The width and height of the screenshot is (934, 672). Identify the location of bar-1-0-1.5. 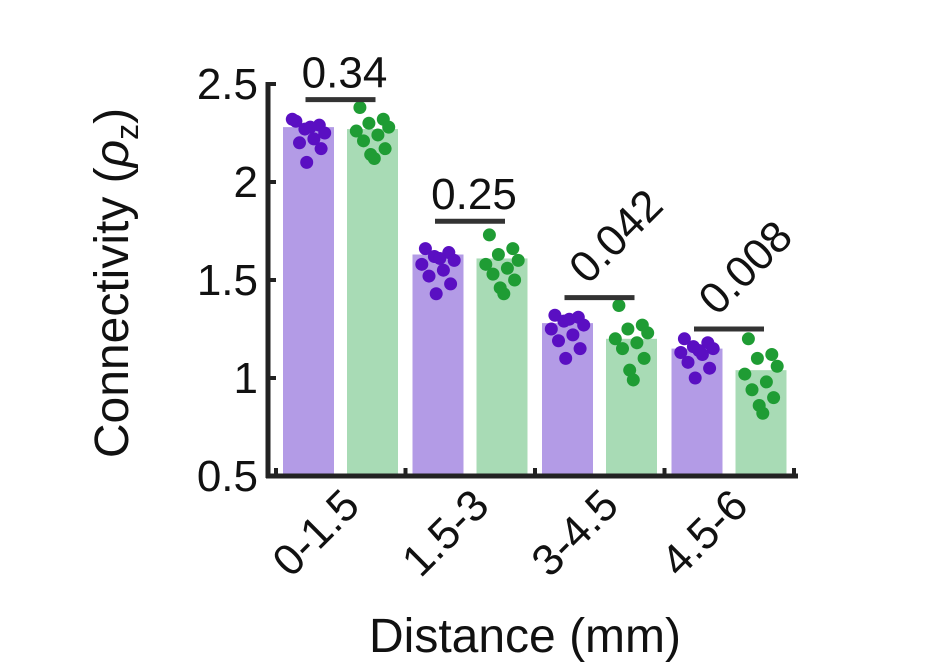
(308, 302).